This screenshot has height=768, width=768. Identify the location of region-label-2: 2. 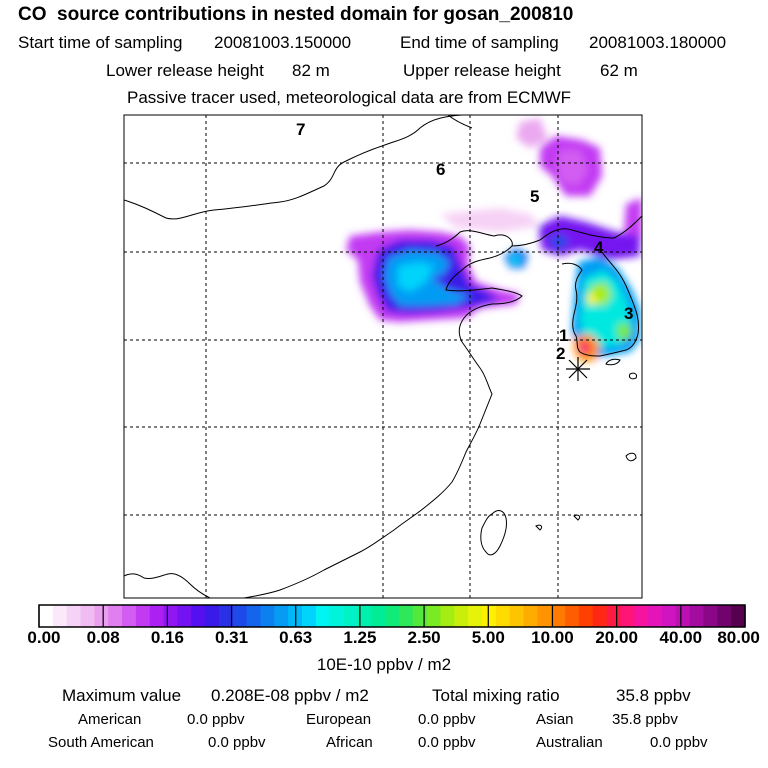
(560, 353).